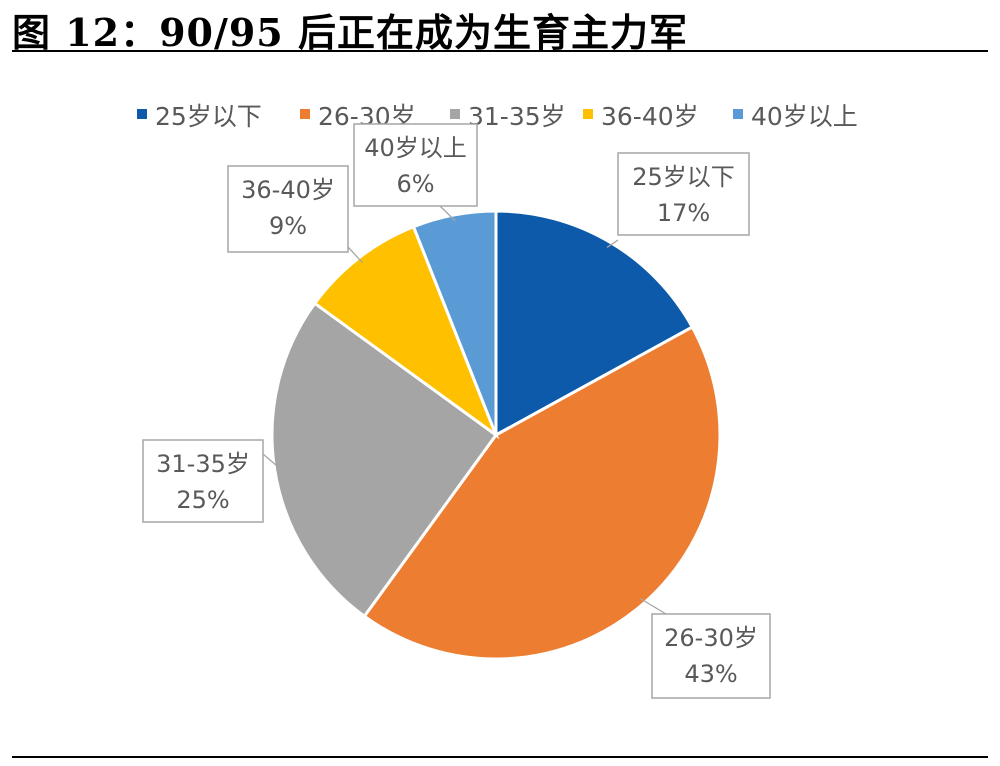  I want to click on label-percent: 25%, so click(202, 500).